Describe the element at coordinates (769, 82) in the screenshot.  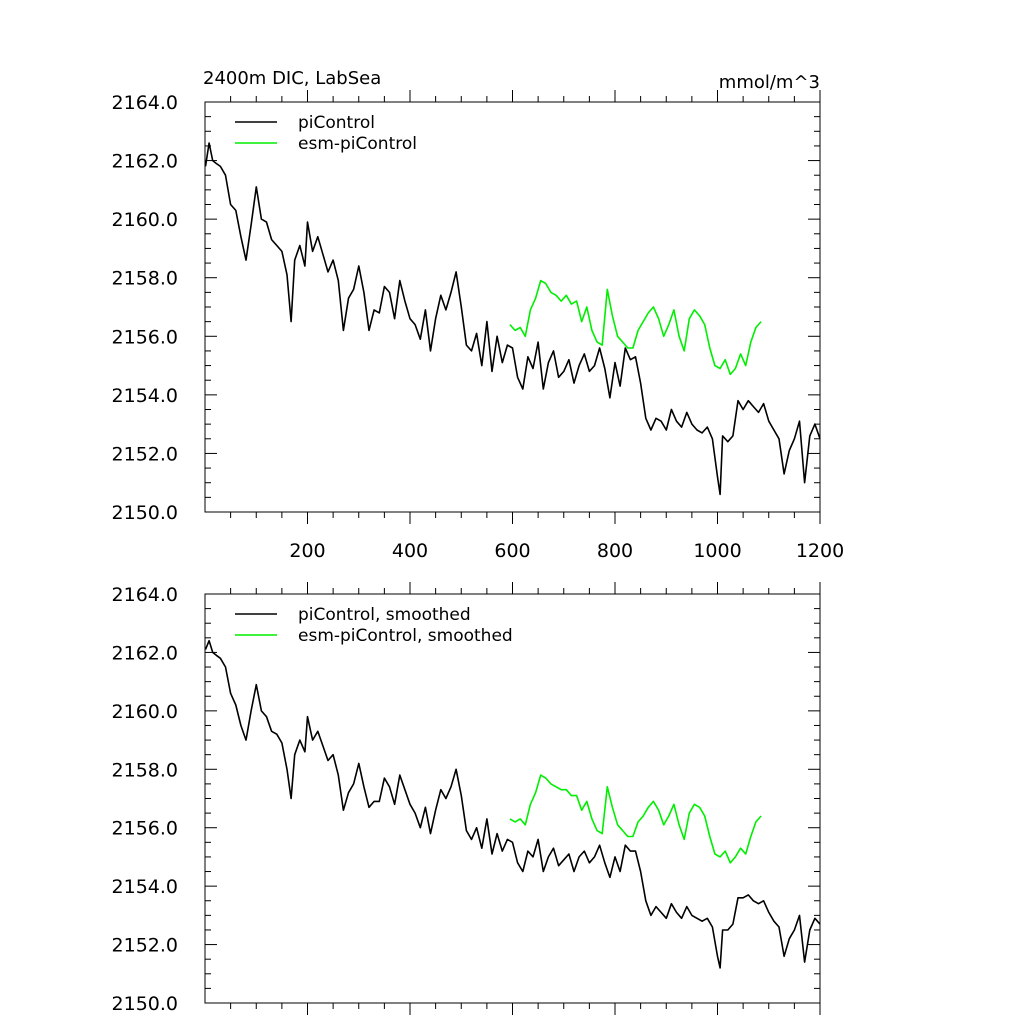
I see `units-label: mmol/m^3` at that location.